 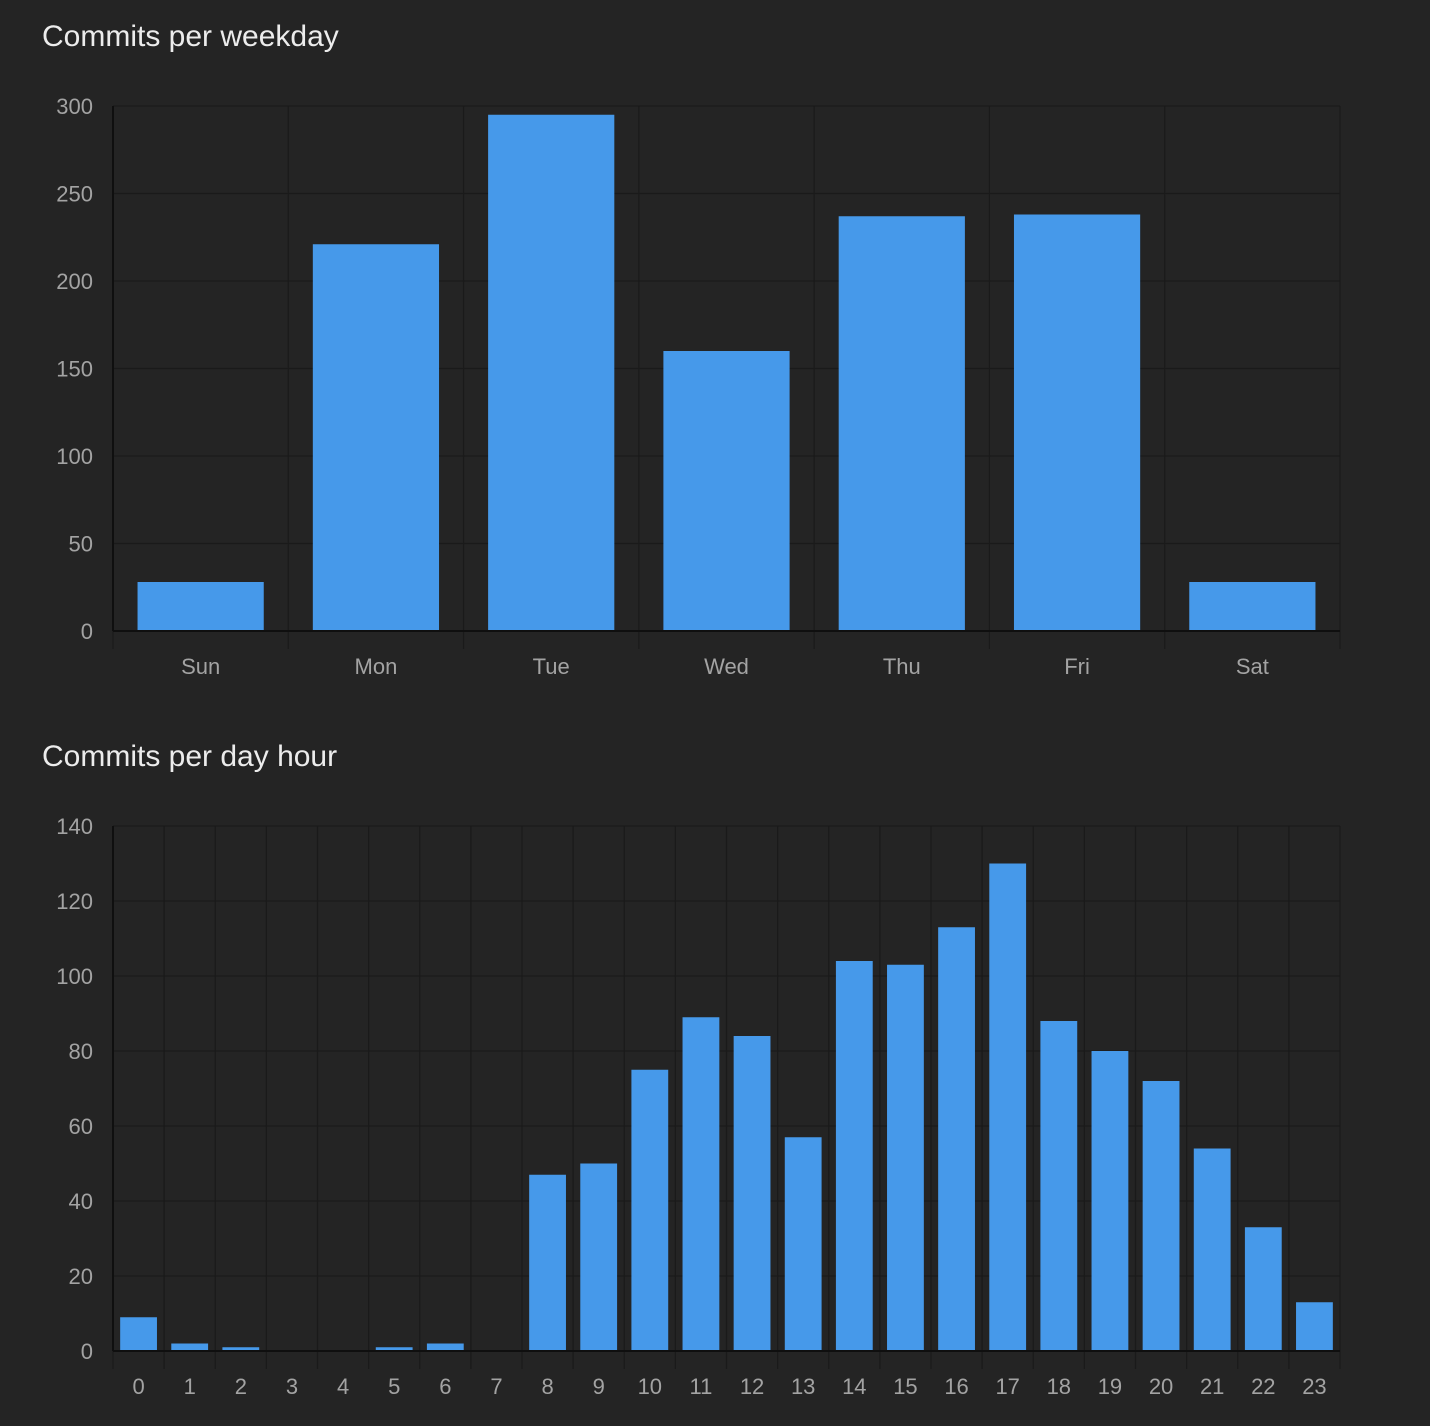 What do you see at coordinates (376, 666) in the screenshot?
I see `x-tick-label: Mon` at bounding box center [376, 666].